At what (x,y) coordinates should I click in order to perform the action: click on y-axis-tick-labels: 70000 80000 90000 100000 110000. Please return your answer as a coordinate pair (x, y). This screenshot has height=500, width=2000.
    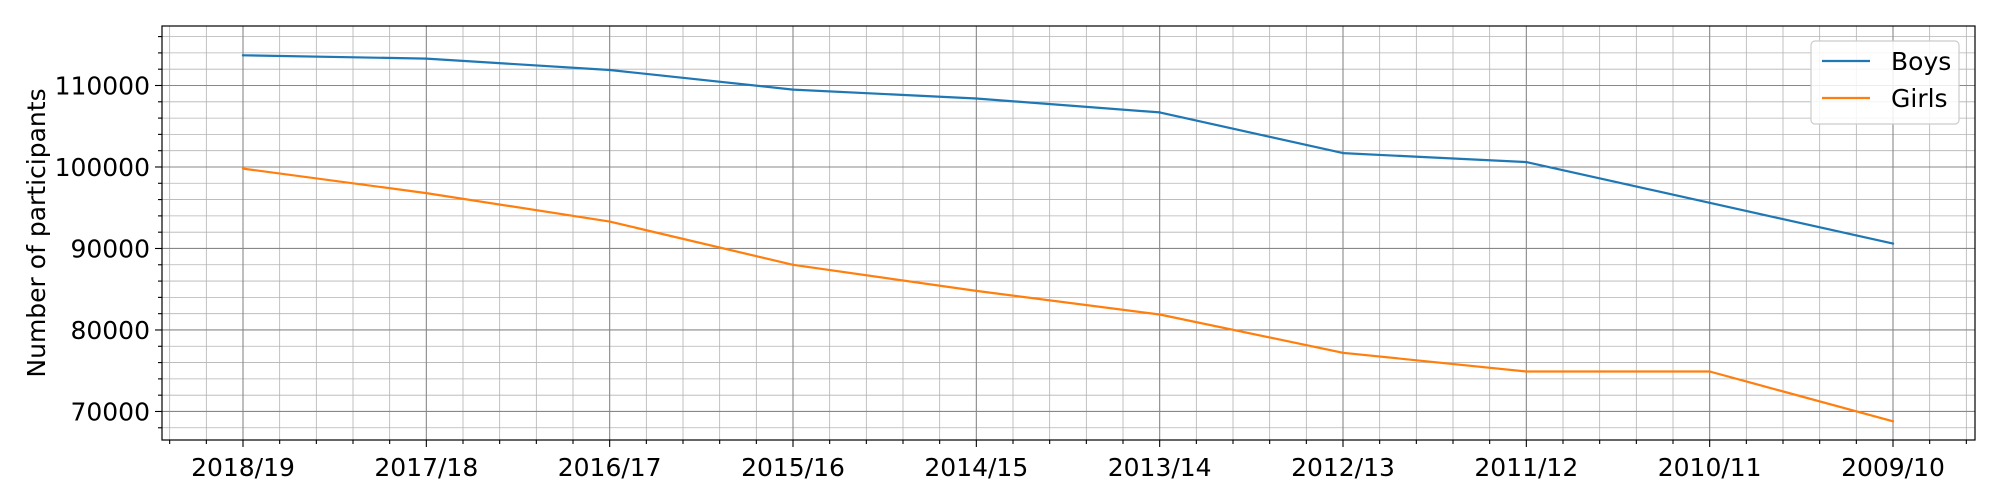
    Looking at the image, I should click on (102, 248).